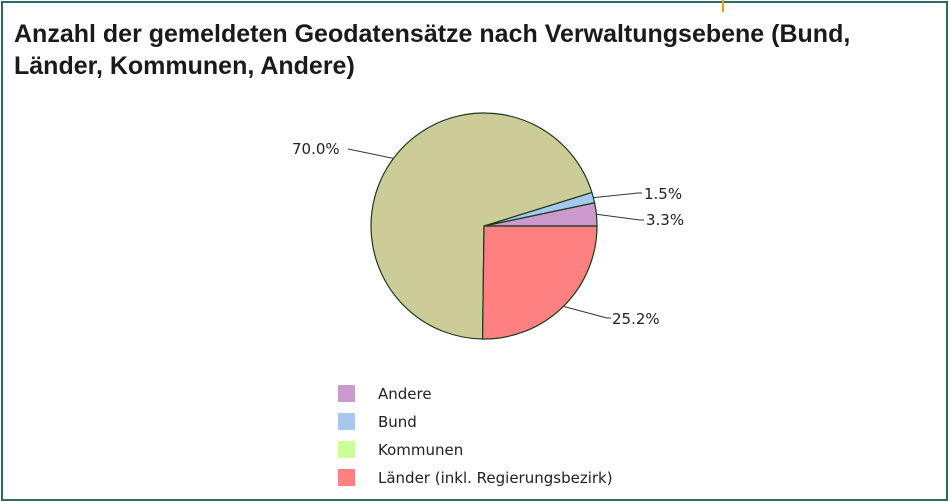  I want to click on legend-swatch-bund, so click(346, 421).